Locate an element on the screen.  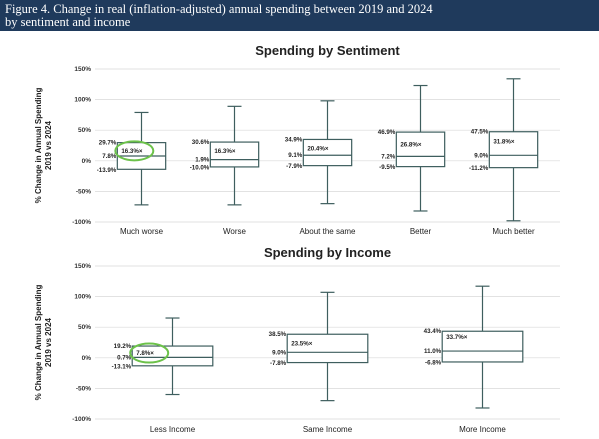
q1-label: -13.9% is located at coordinates (107, 170).